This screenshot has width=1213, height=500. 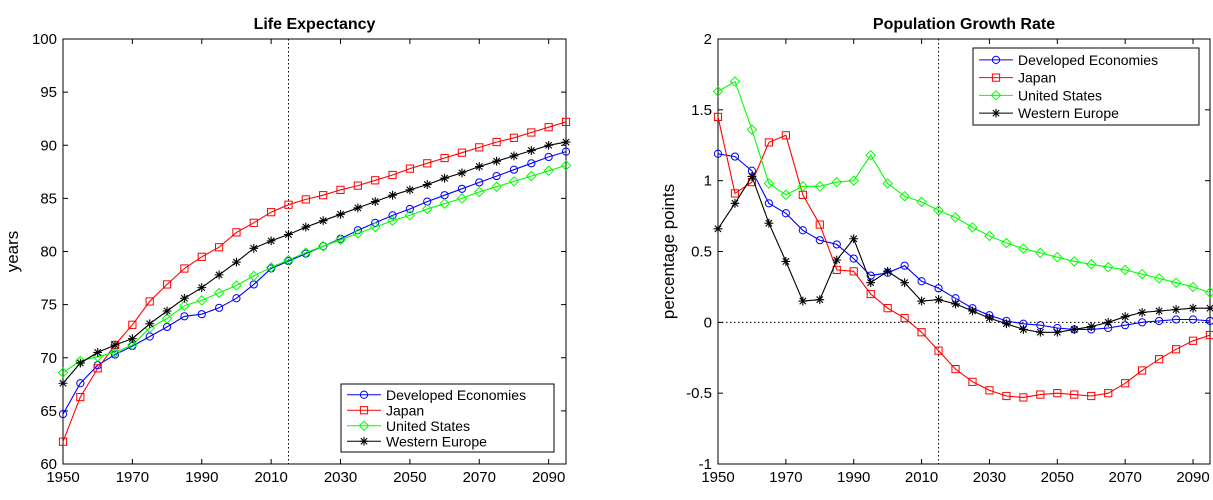 I want to click on chart2-legend-marker-developed-economies, so click(x=996, y=59).